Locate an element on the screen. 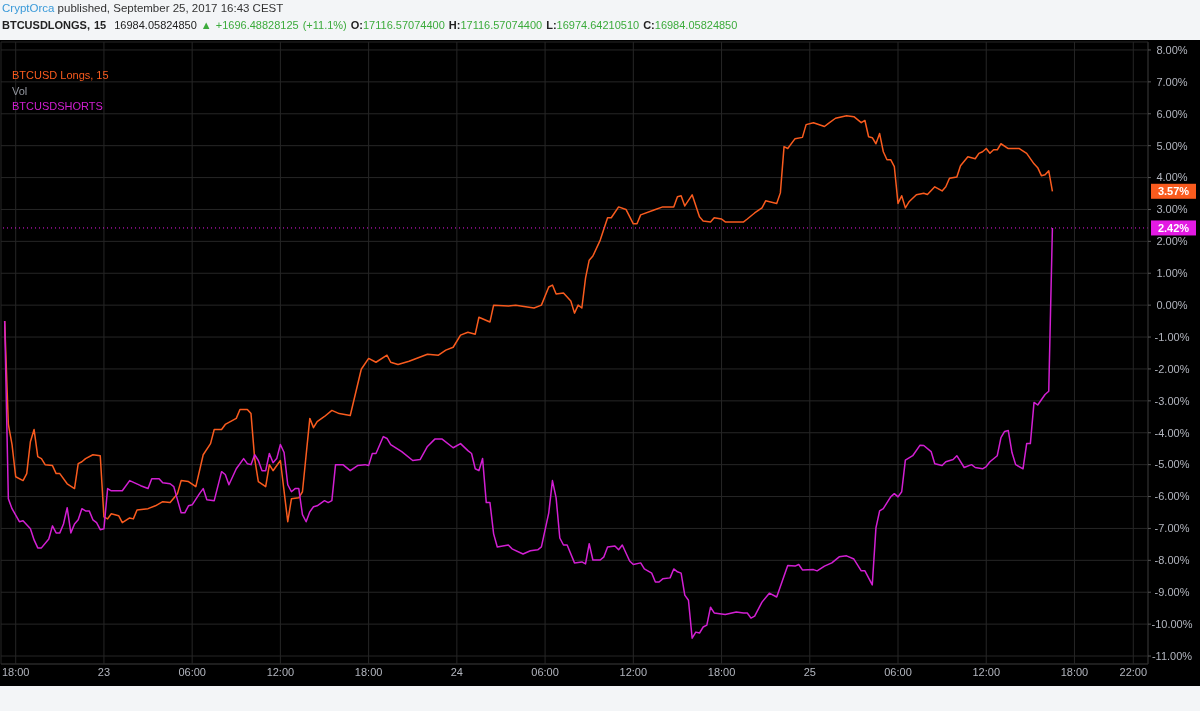 The height and width of the screenshot is (711, 1200). x-tick-label: 24 is located at coordinates (456, 672).